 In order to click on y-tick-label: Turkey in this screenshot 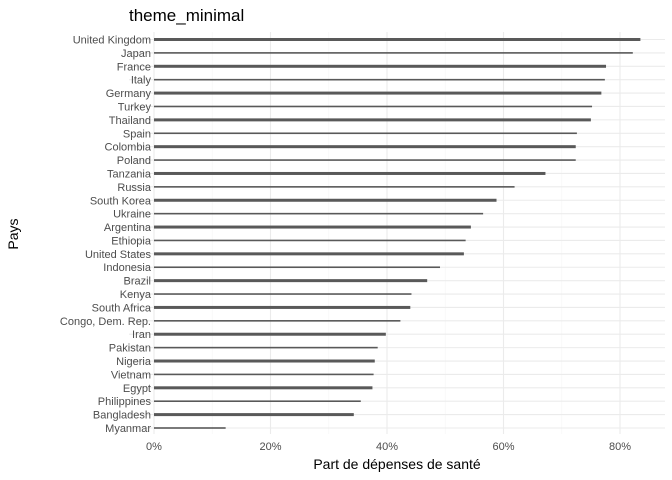, I will do `click(135, 107)`.